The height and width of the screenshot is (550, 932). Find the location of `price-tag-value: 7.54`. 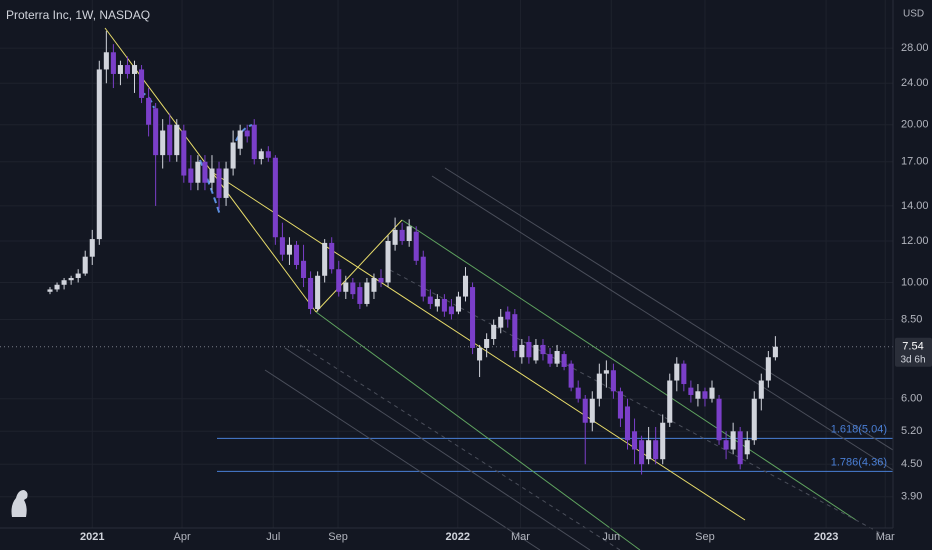

price-tag-value: 7.54 is located at coordinates (912, 347).